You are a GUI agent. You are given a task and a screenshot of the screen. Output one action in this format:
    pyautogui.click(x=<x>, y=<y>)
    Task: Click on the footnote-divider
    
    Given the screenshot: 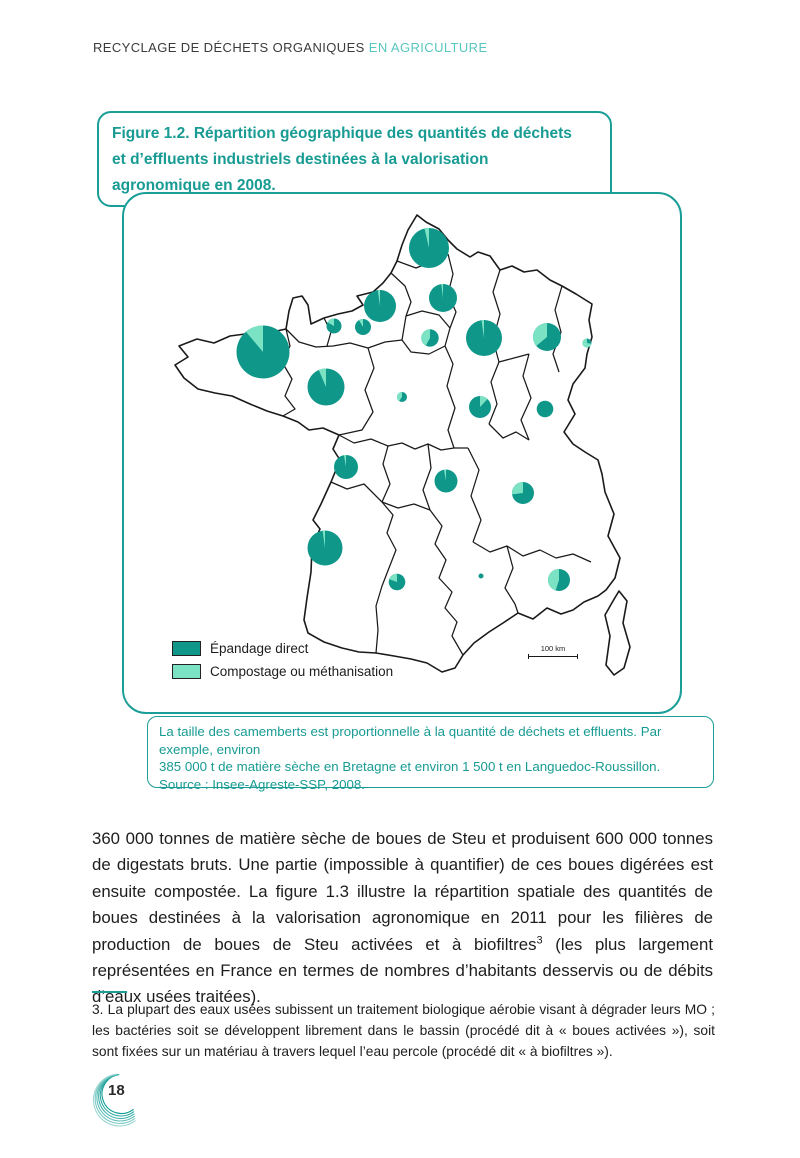 What is the action you would take?
    pyautogui.click(x=109, y=992)
    